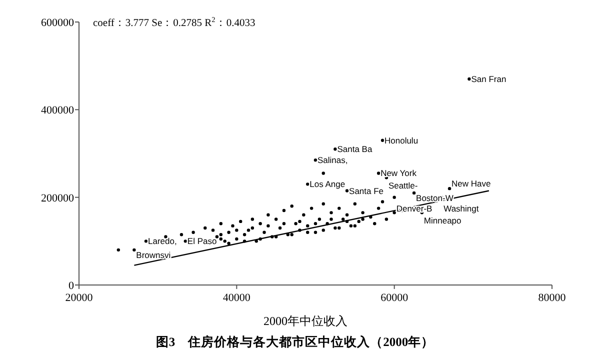 The height and width of the screenshot is (355, 590). Describe the element at coordinates (403, 185) in the screenshot. I see `annotation: Seattle-` at that location.